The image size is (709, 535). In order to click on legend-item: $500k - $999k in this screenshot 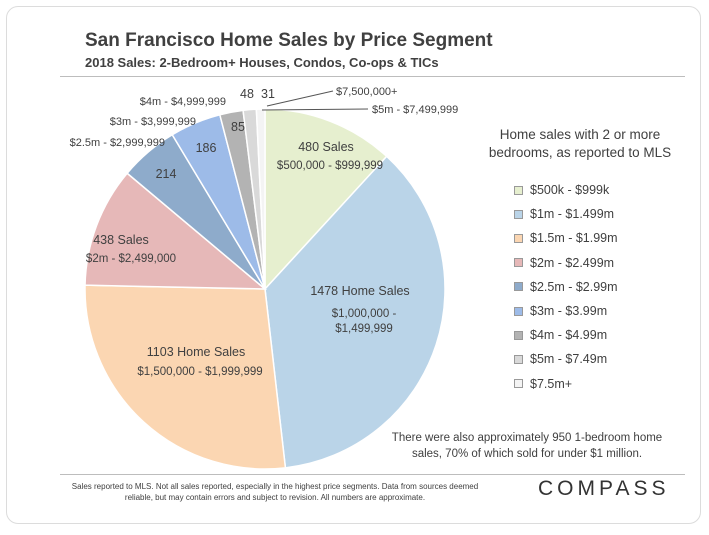, I will do `click(566, 190)`.